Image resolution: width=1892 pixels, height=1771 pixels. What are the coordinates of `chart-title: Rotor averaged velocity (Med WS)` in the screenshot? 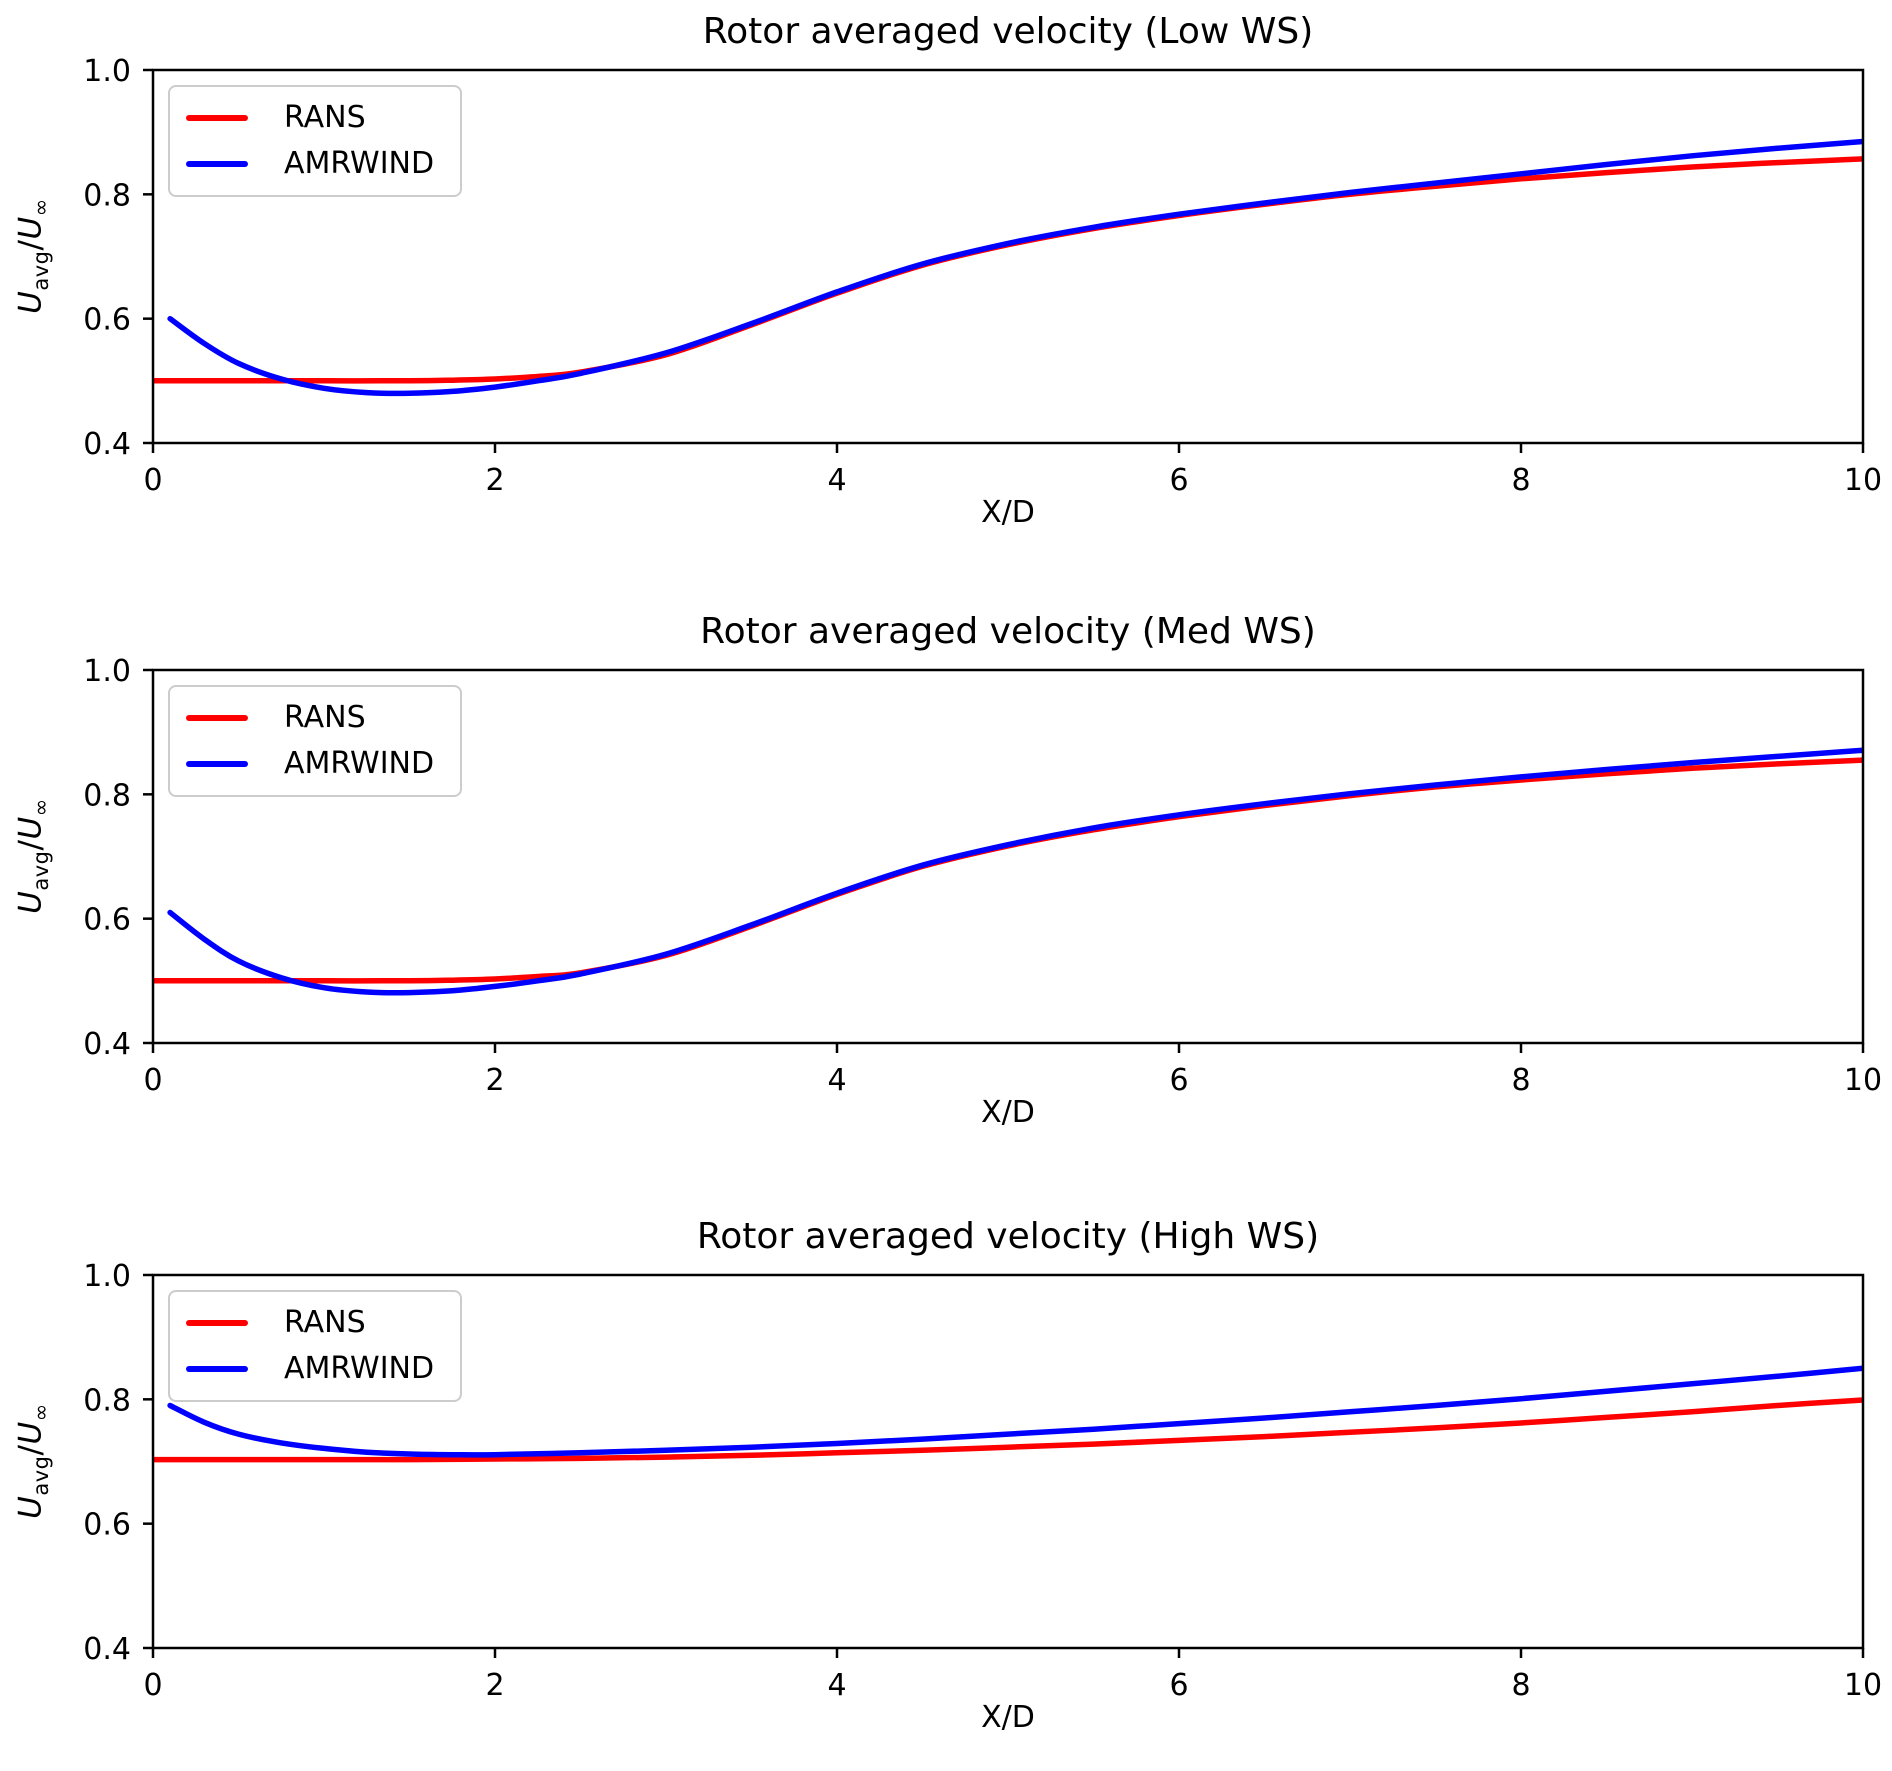 It's located at (1008, 631).